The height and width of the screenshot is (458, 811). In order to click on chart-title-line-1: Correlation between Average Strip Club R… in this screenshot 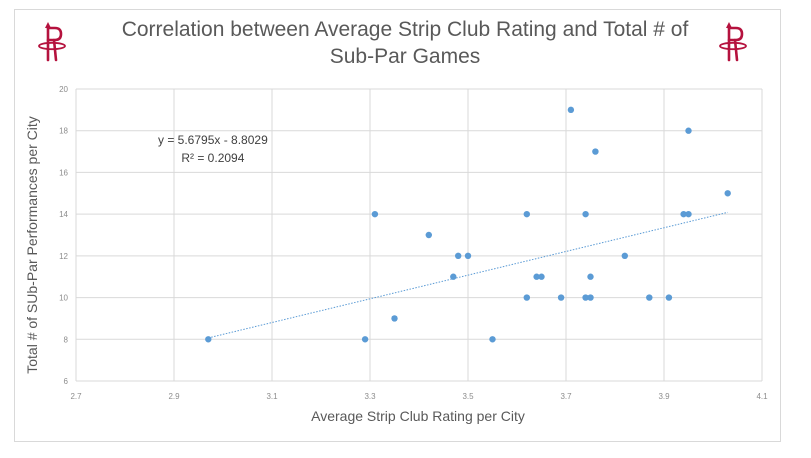, I will do `click(405, 29)`.